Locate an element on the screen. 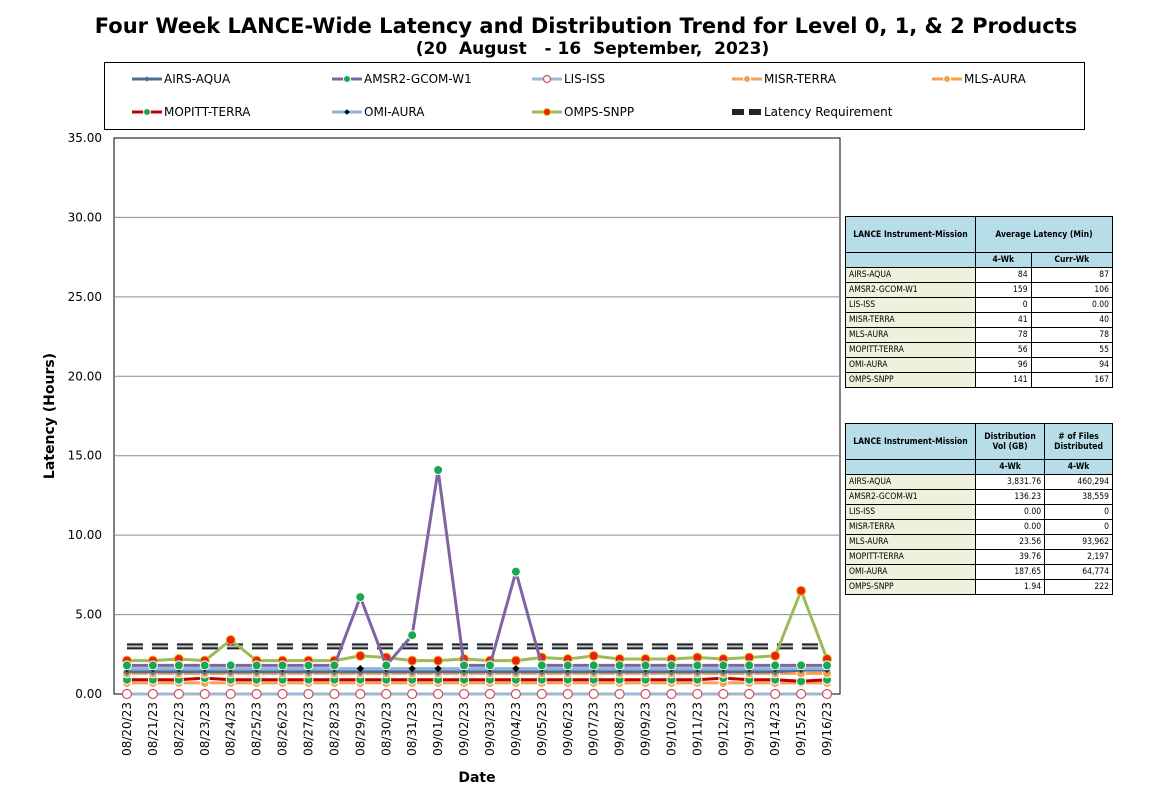 The image size is (1151, 797). x-tick-label: 08/22/23 is located at coordinates (179, 729).